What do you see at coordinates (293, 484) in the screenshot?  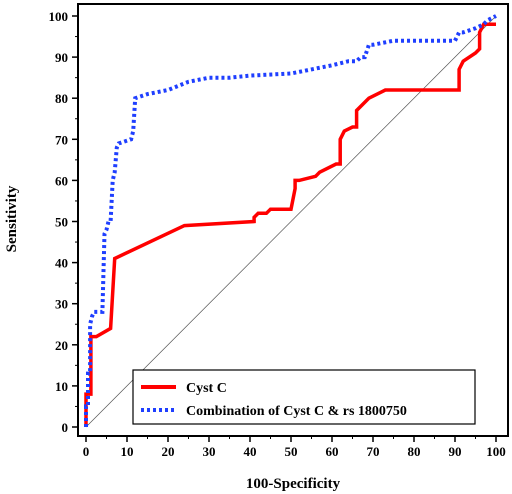 I see `x-axis-title: 100-Specificity` at bounding box center [293, 484].